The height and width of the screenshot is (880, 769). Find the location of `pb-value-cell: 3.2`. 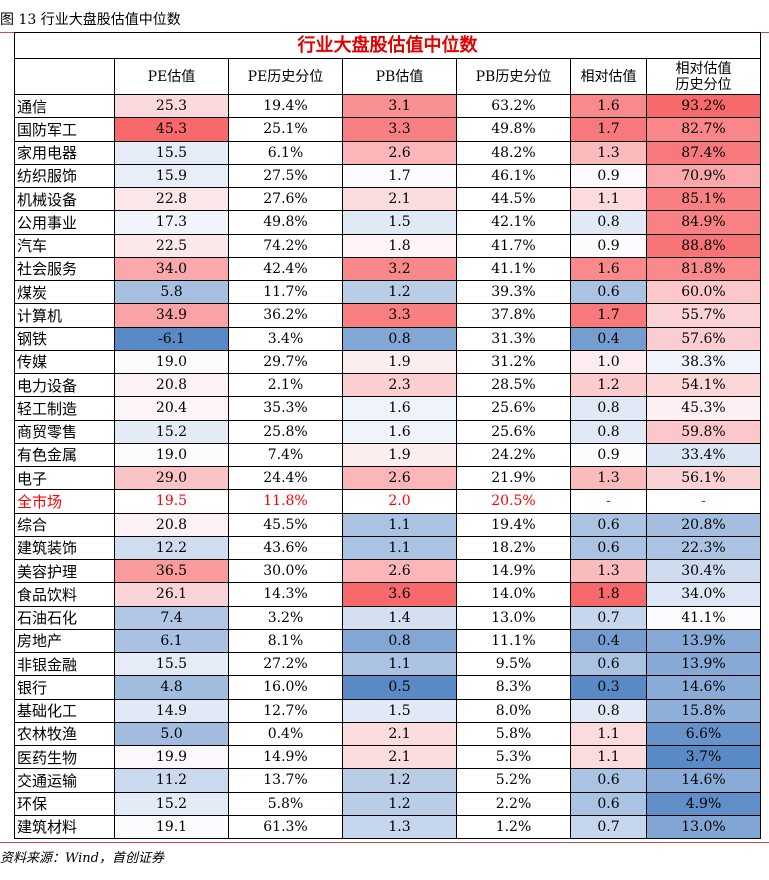

pb-value-cell: 3.2 is located at coordinates (399, 269).